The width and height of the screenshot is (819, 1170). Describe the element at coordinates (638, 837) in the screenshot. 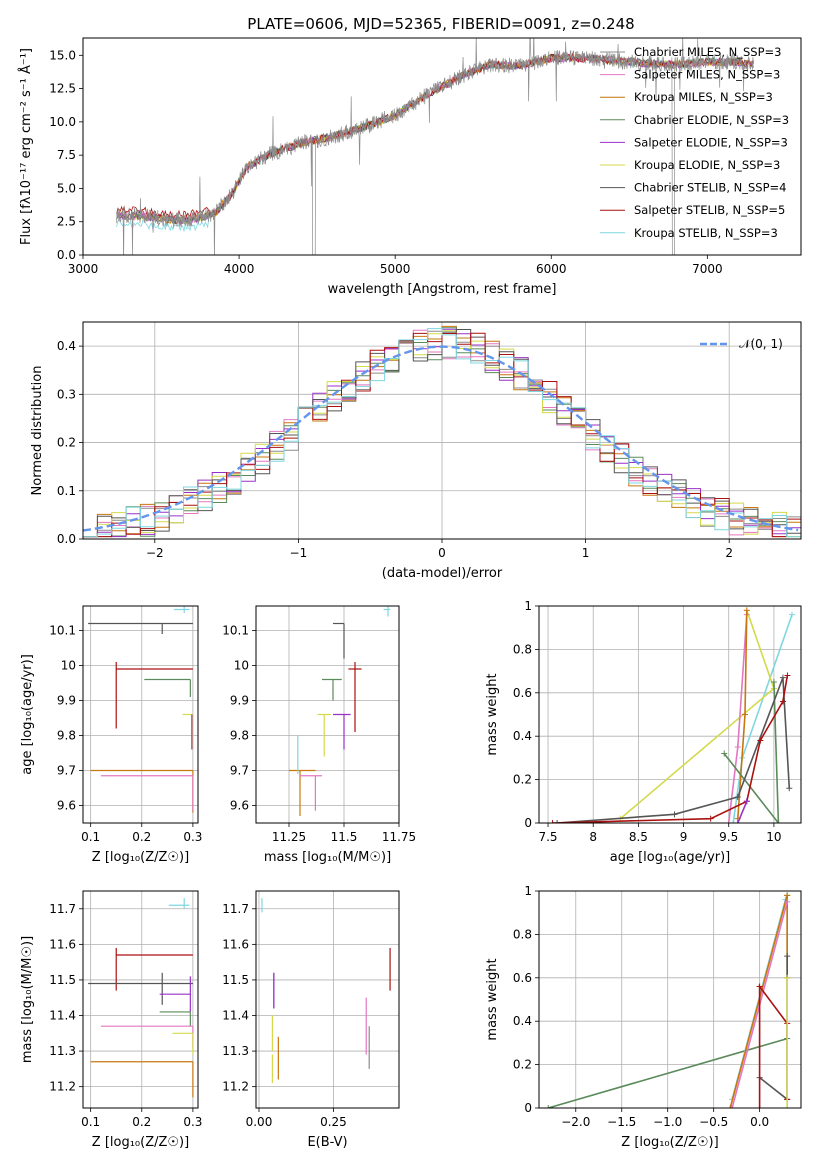

I see `x-tick-label: 8.5` at that location.